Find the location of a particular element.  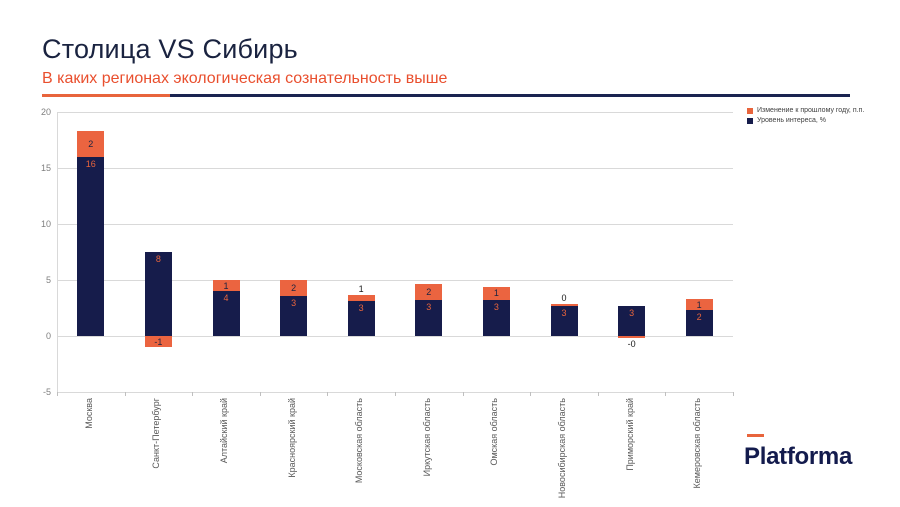

x-axis-category-label: Иркутская область is located at coordinates (426, 437).